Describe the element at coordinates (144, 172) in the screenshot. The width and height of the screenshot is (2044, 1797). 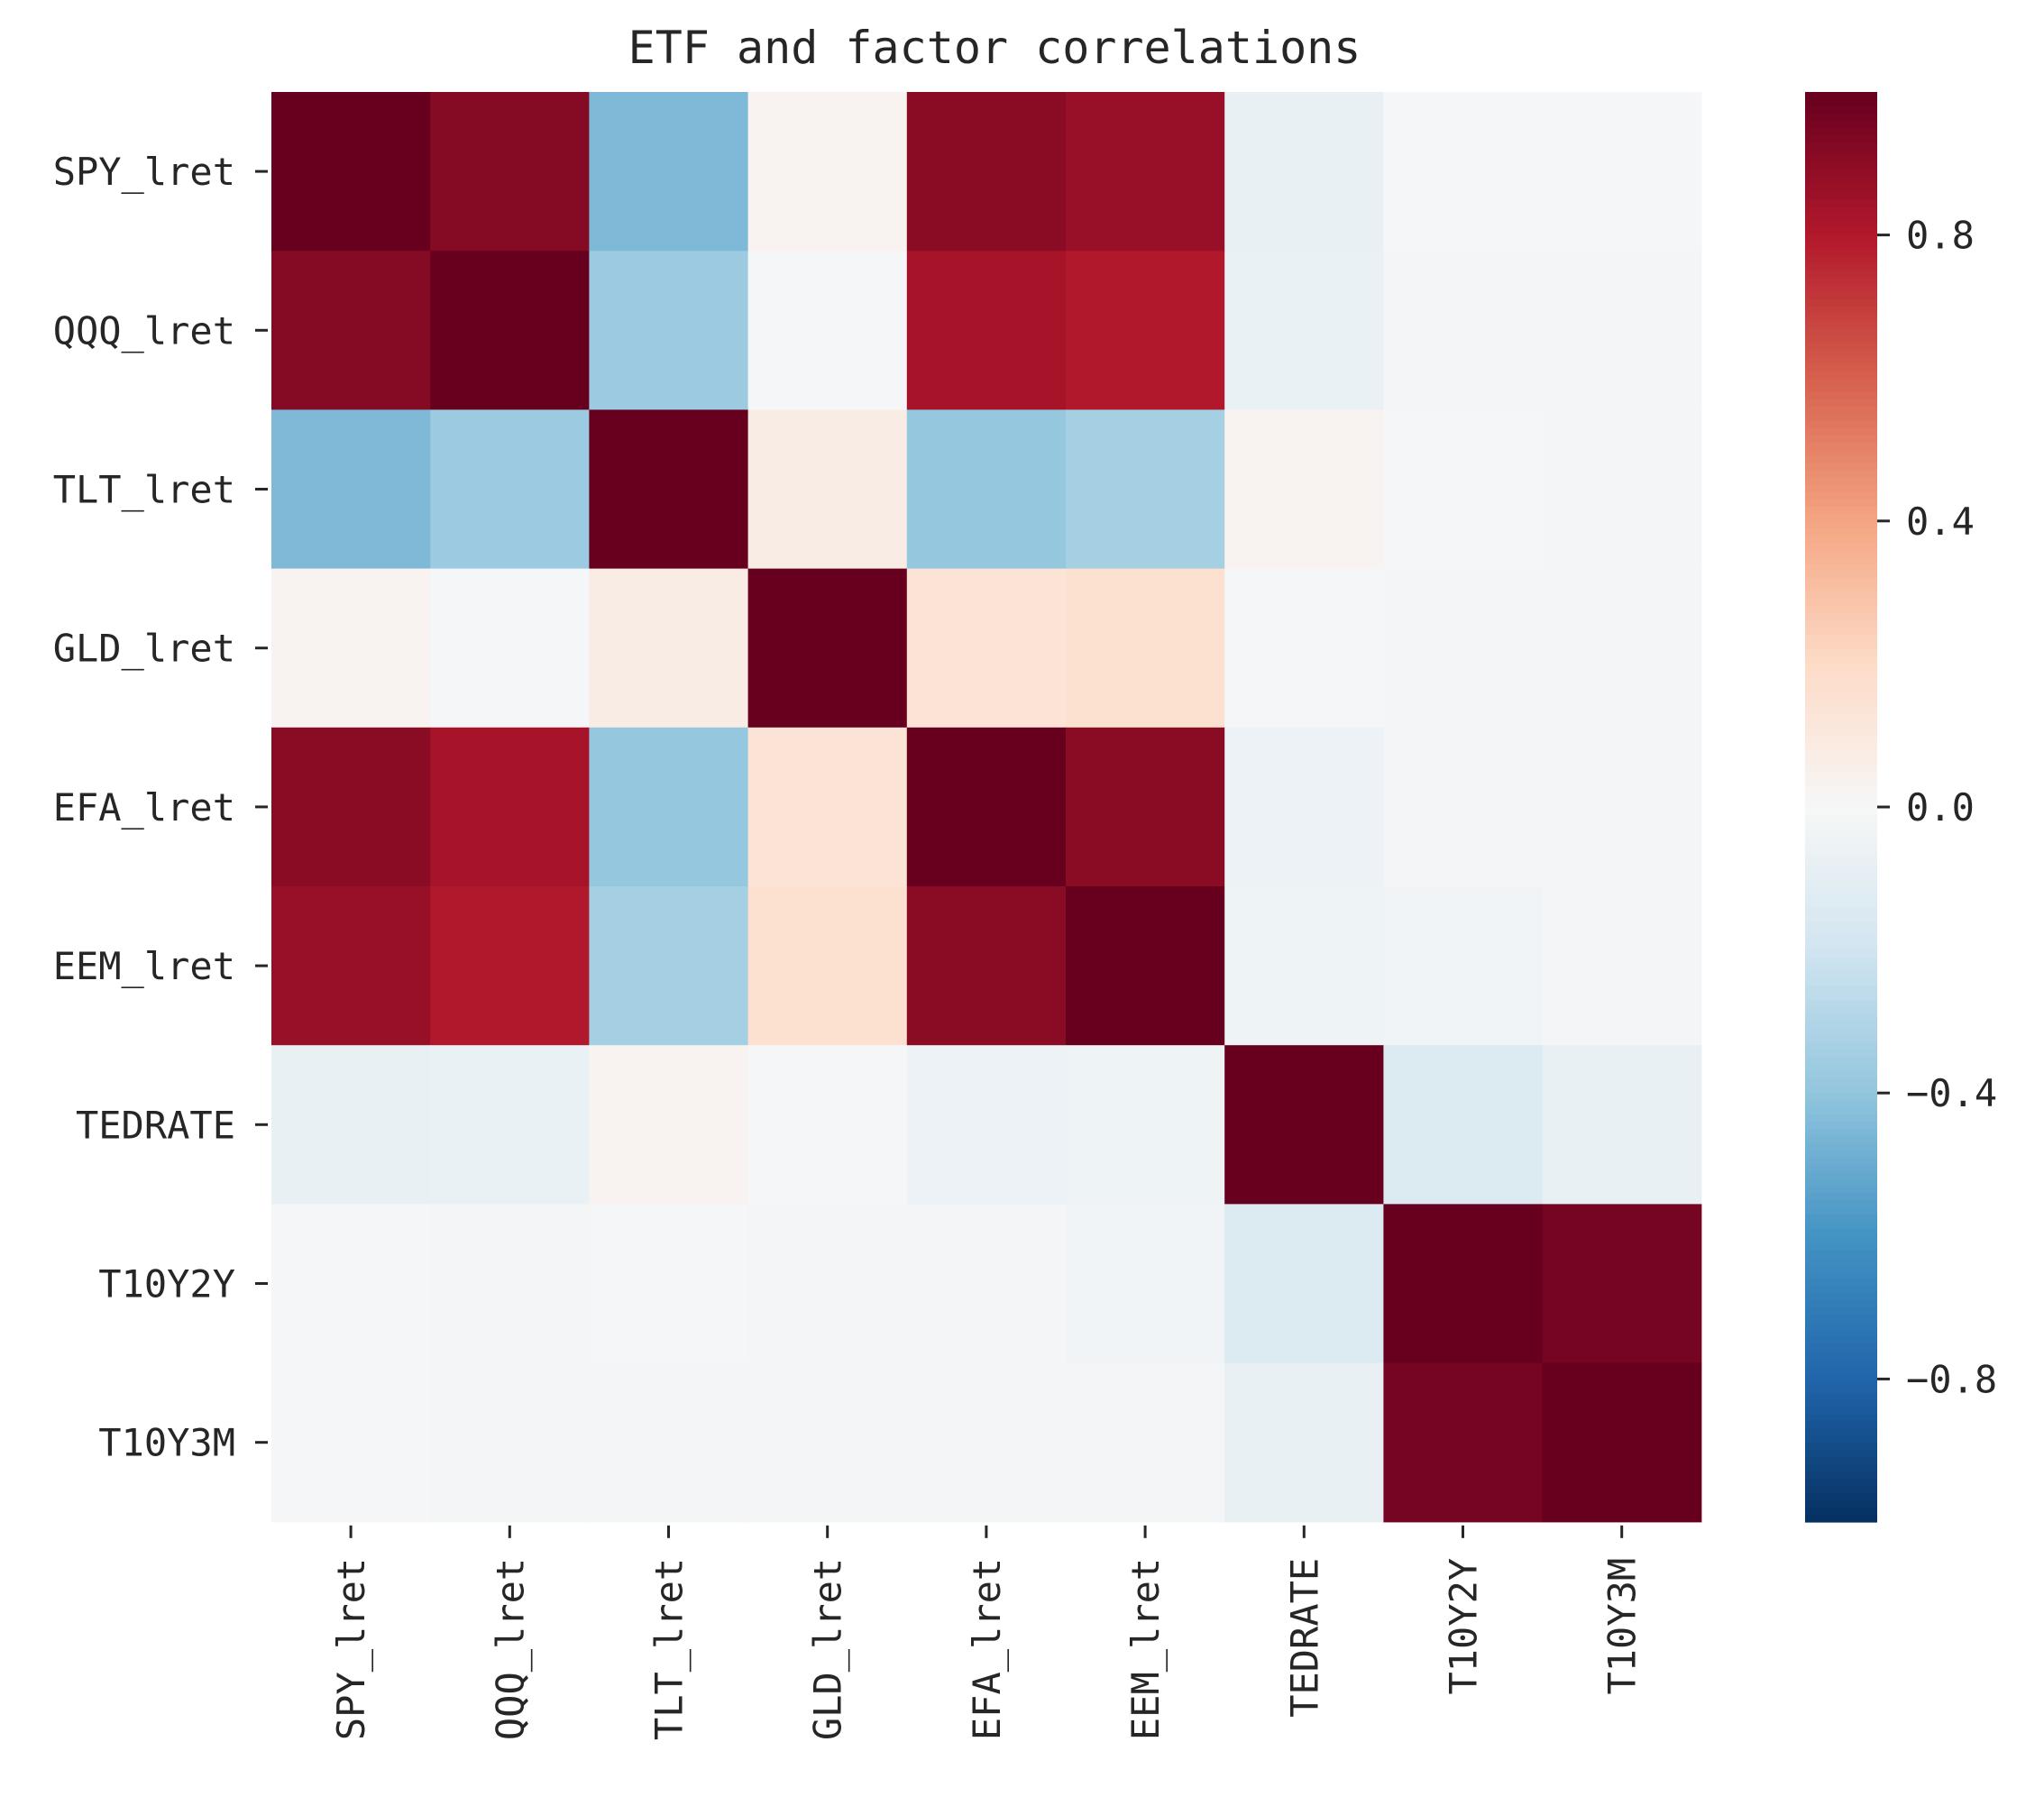
I see `y-tick-label: SPY_lret` at that location.